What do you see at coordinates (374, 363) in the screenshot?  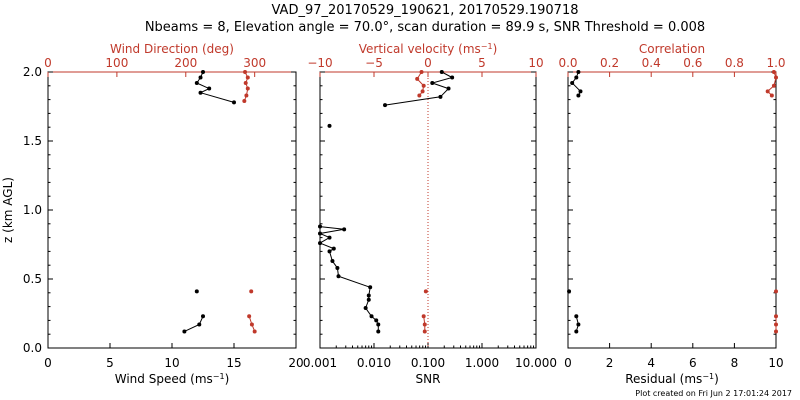 I see `x-tick-label: 0.010` at bounding box center [374, 363].